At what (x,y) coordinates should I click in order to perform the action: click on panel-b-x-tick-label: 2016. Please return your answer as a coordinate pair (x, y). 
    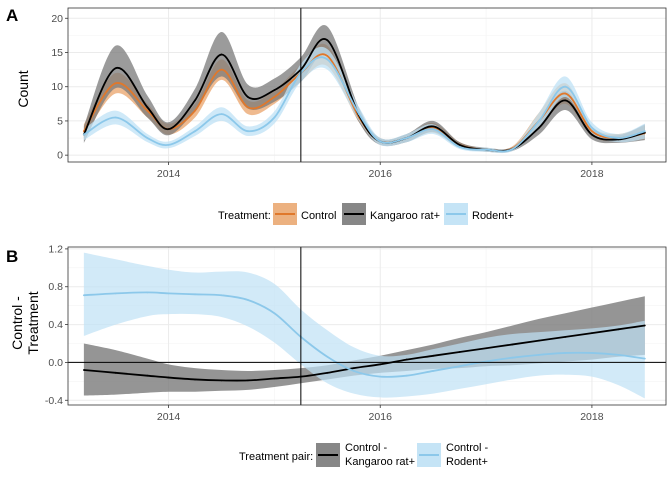
    Looking at the image, I should click on (381, 417).